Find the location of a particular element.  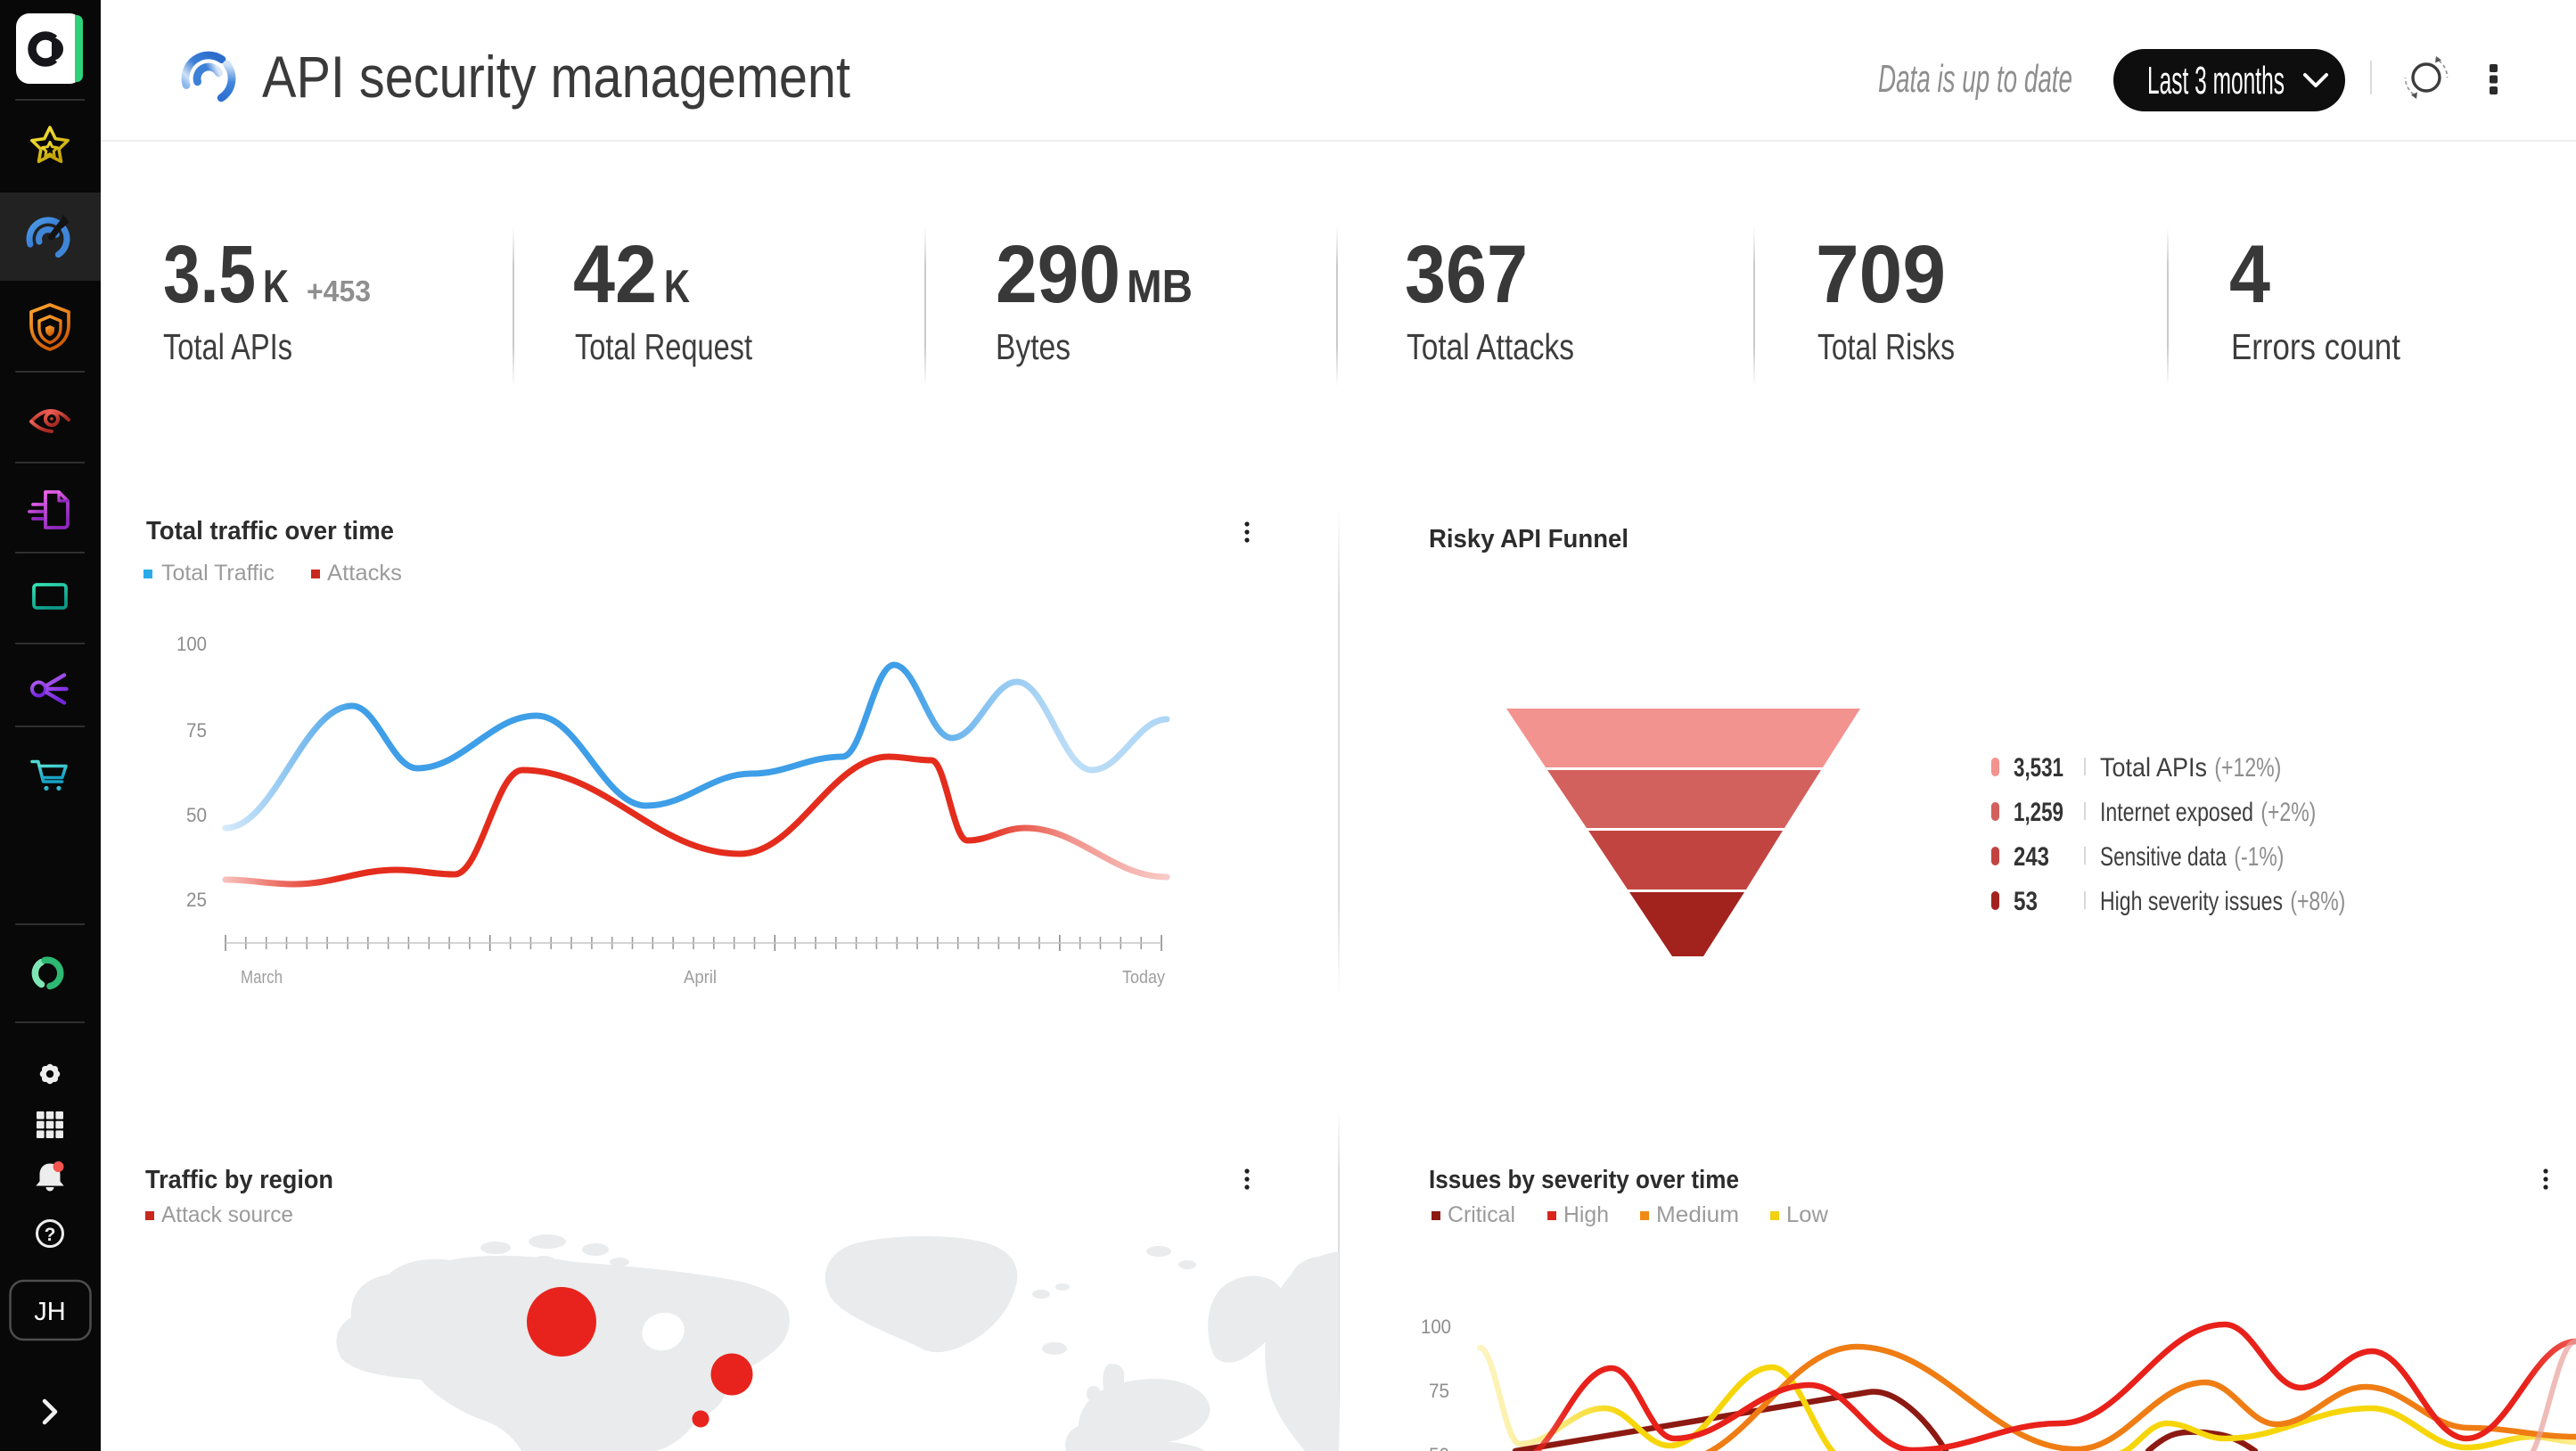

svg-text: Data is up to date is located at coordinates (1975, 79).